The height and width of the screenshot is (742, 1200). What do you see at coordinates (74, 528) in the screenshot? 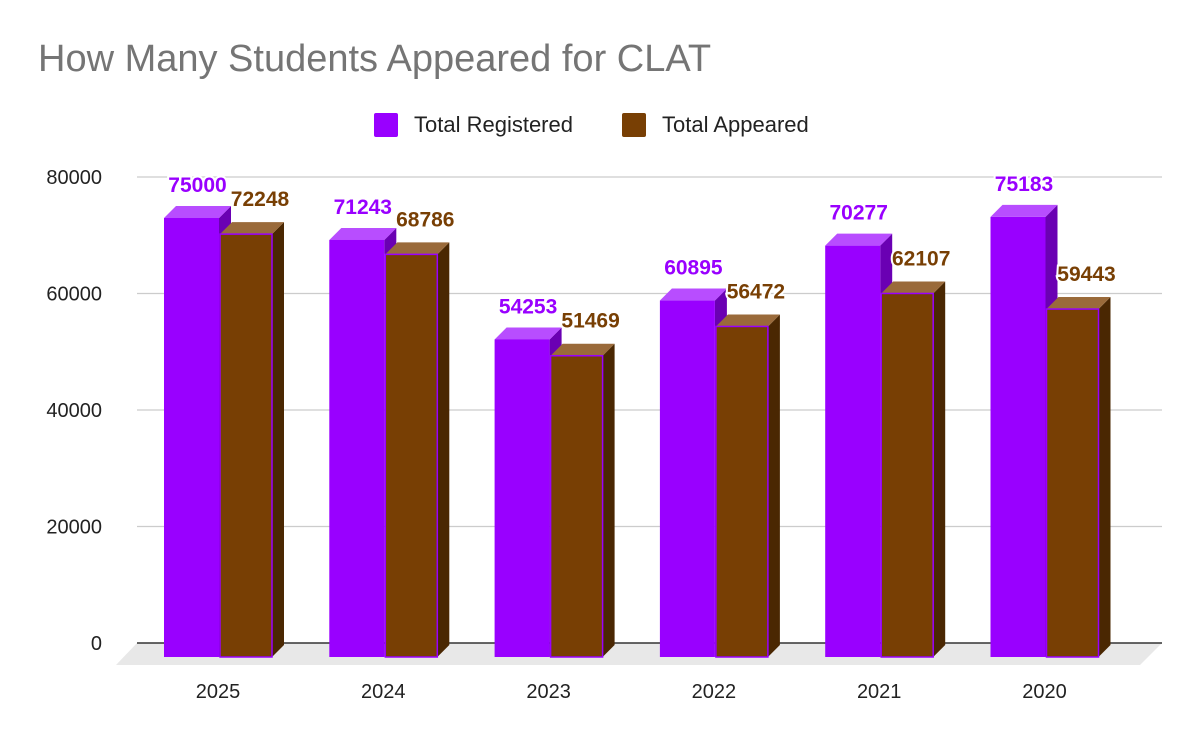
I see `y-tick-label: 20000` at bounding box center [74, 528].